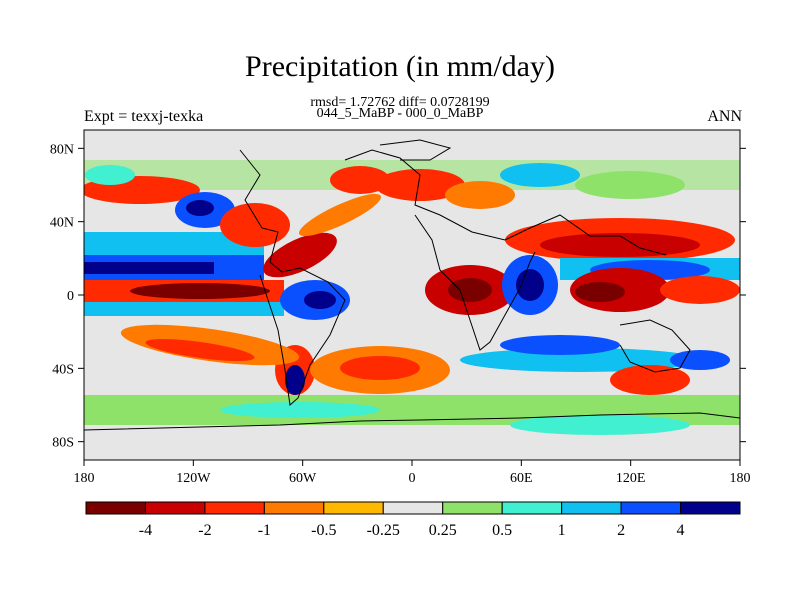 The height and width of the screenshot is (600, 800). Describe the element at coordinates (400, 102) in the screenshot. I see `stats-line: rmsd= 1.72762 diff= 0.0728199` at that location.